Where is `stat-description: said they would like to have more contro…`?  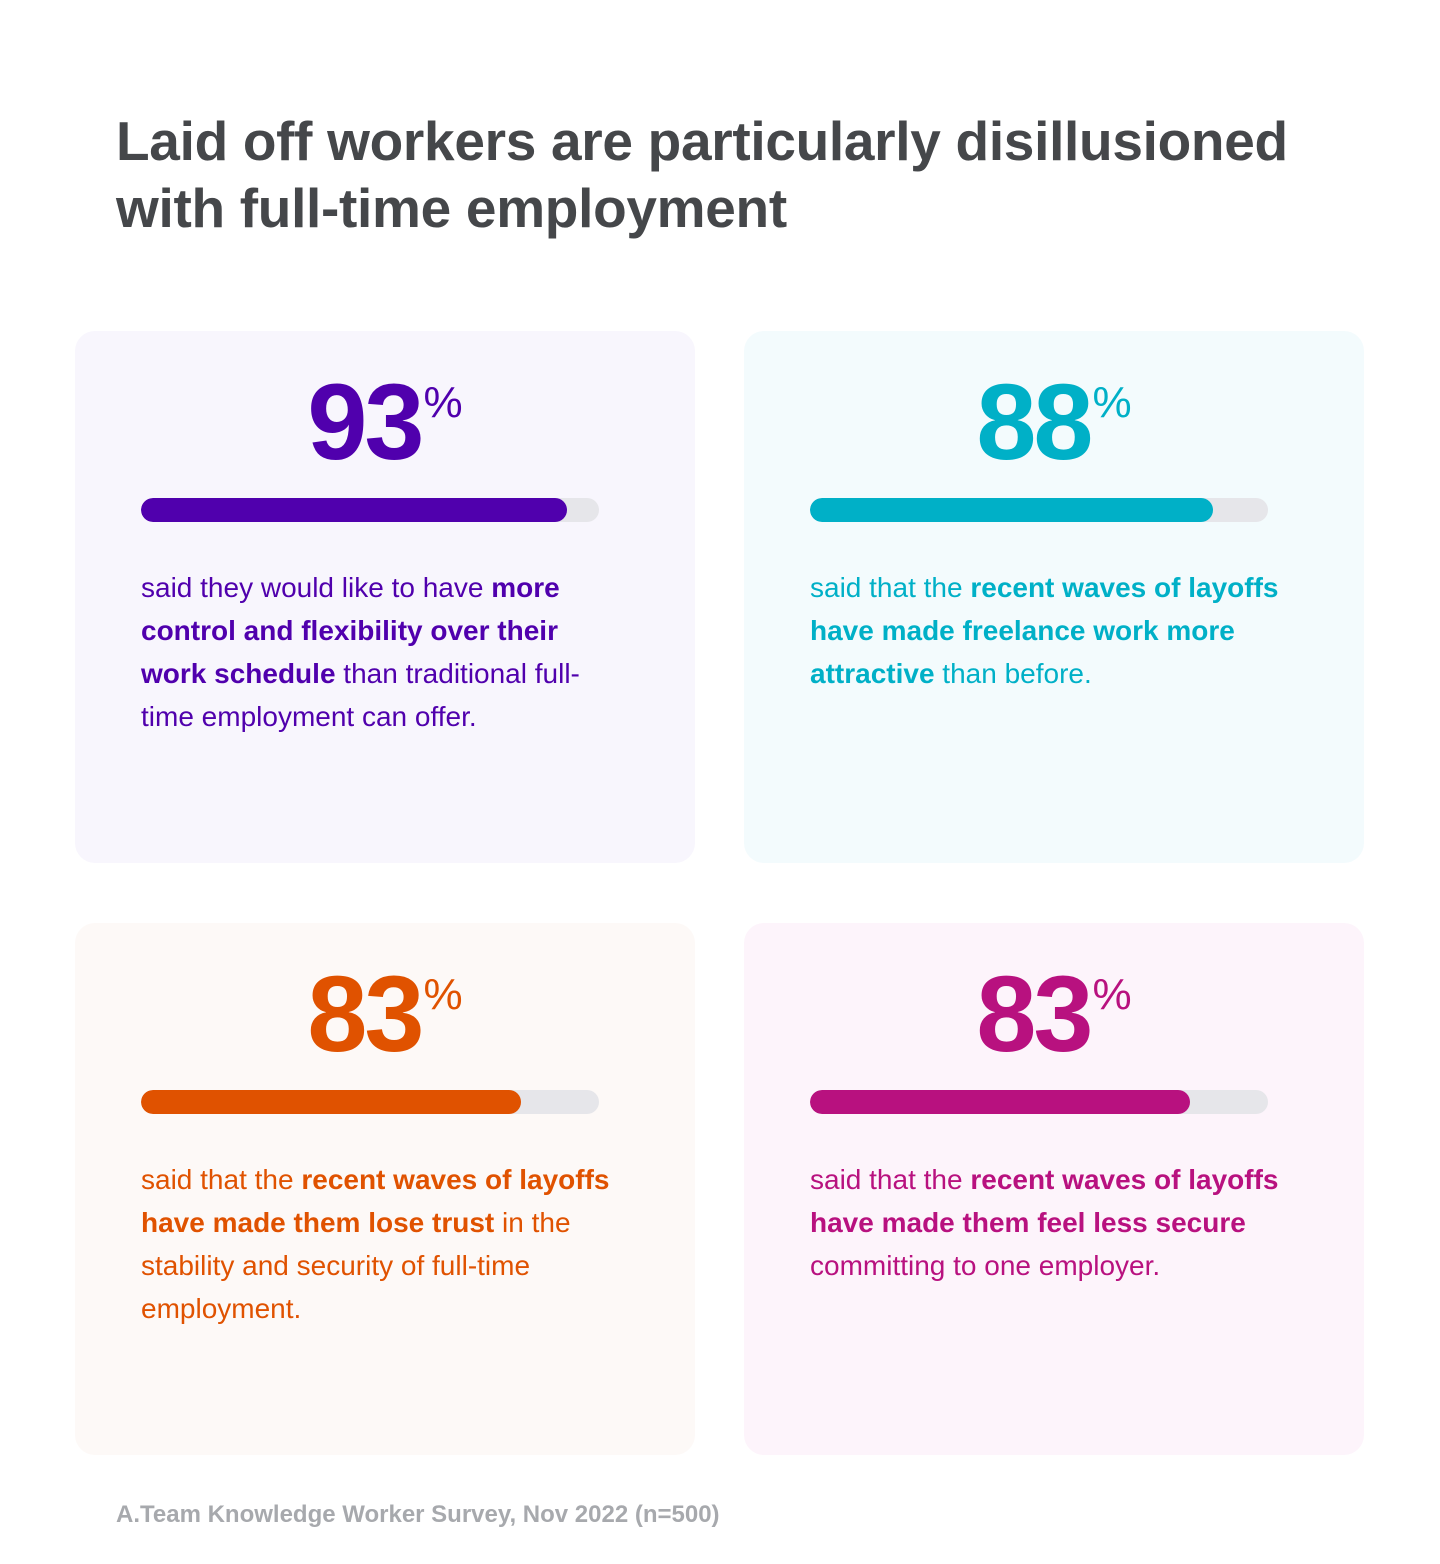
stat-description: said they would like to have more contro… is located at coordinates (386, 652).